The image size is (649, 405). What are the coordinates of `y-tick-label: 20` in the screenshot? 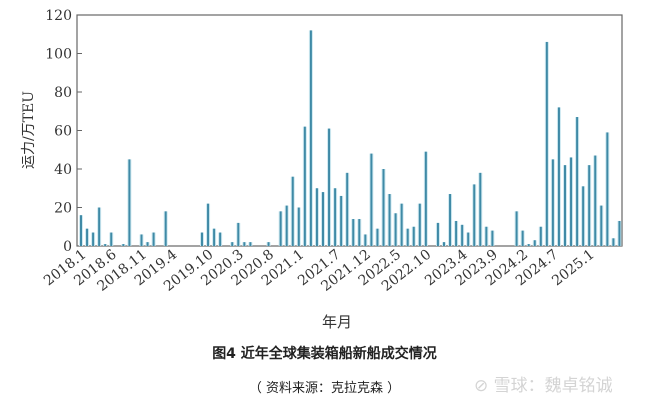 It's located at (63, 209).